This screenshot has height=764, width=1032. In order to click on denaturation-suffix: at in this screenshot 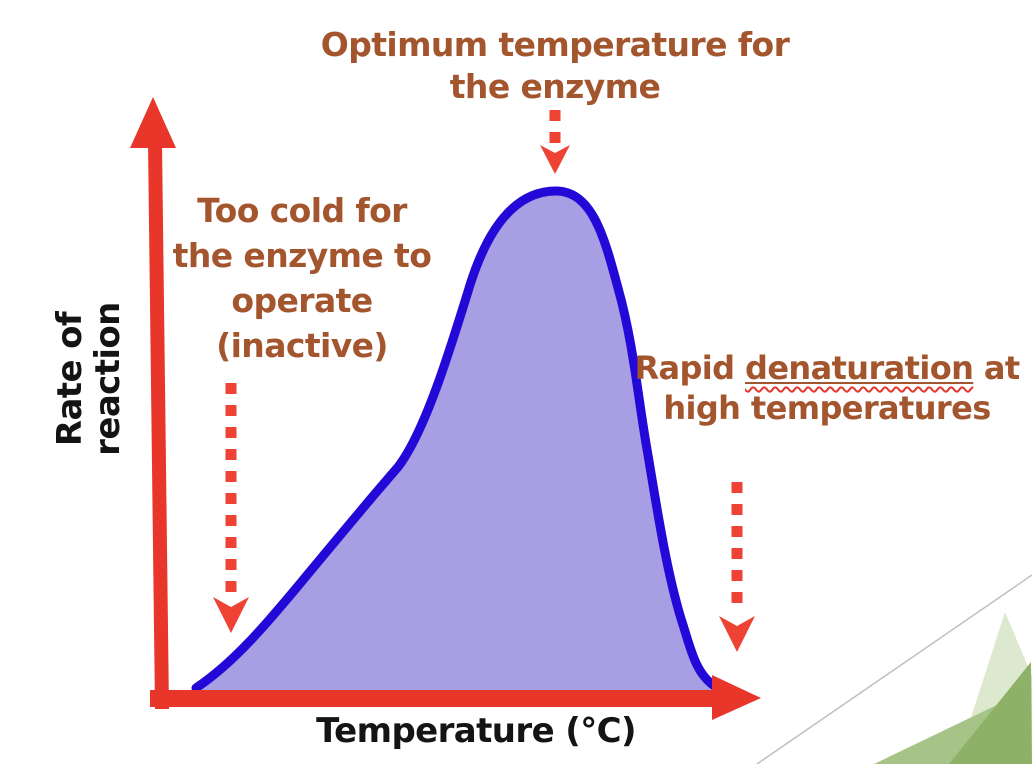, I will do `click(996, 368)`.